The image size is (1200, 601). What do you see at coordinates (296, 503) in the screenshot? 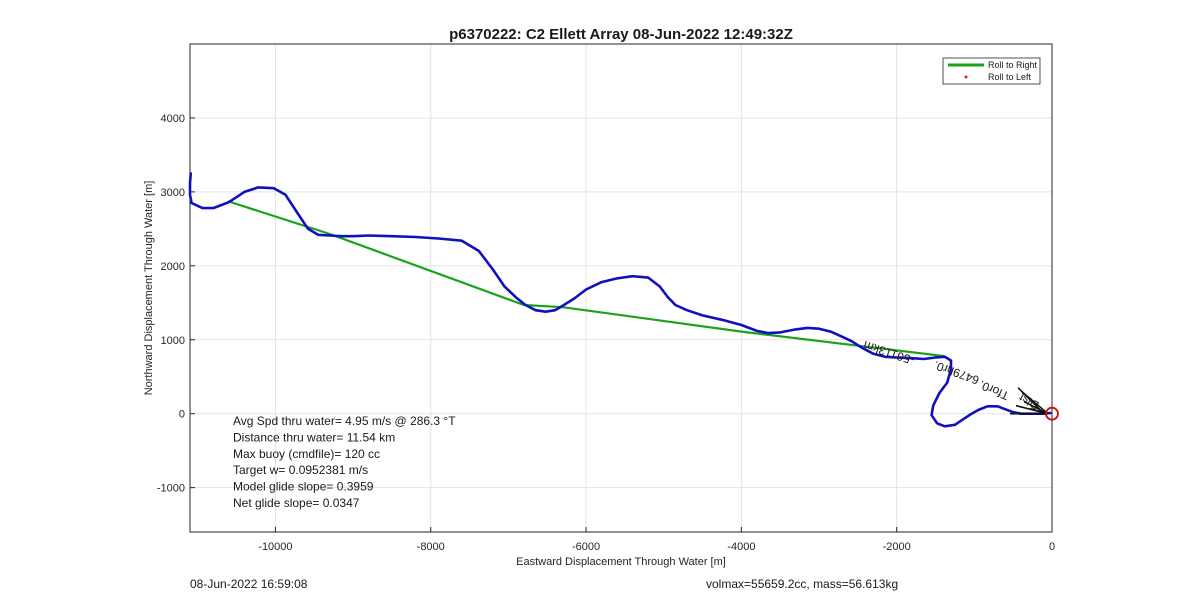
I see `stats-line: Net glide slope= 0.0347` at bounding box center [296, 503].